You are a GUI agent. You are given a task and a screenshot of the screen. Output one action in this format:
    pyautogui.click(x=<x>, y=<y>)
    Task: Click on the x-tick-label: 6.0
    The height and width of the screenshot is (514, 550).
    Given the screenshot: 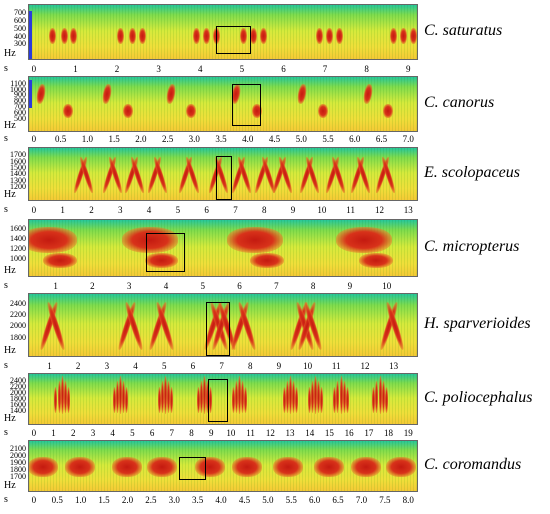 What is the action you would take?
    pyautogui.click(x=355, y=139)
    